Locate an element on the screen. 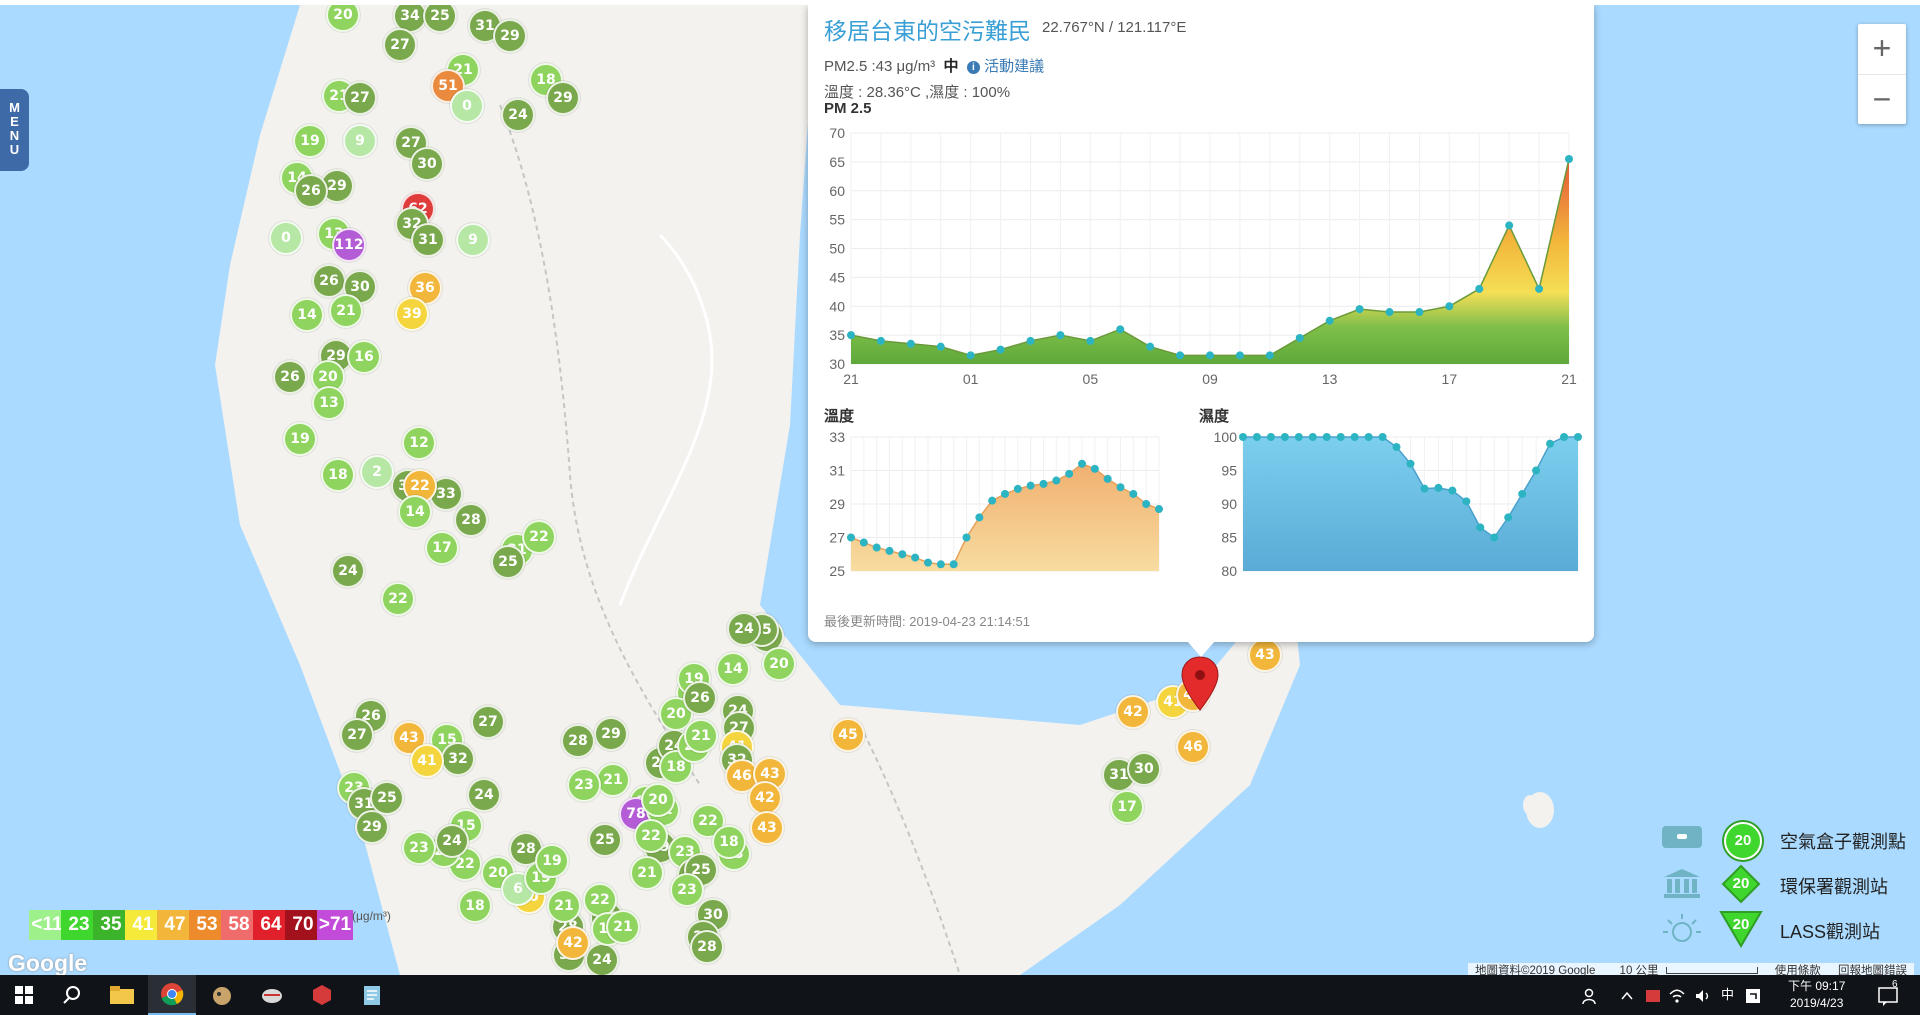 The height and width of the screenshot is (1015, 1920). volume-icon is located at coordinates (1703, 995).